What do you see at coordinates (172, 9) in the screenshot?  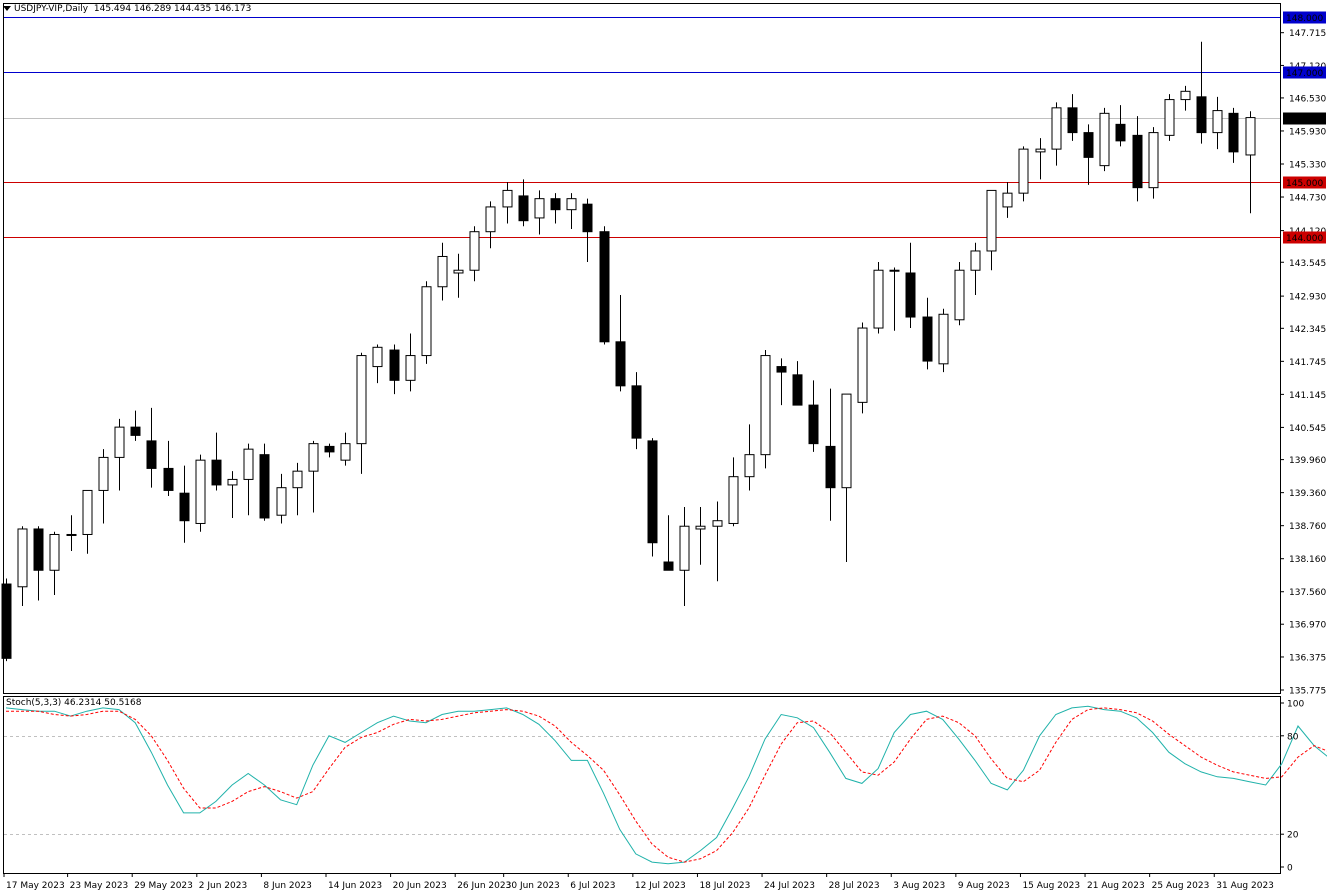 I see `ohlc-values: 145.494 146.289 144.435 146.173` at bounding box center [172, 9].